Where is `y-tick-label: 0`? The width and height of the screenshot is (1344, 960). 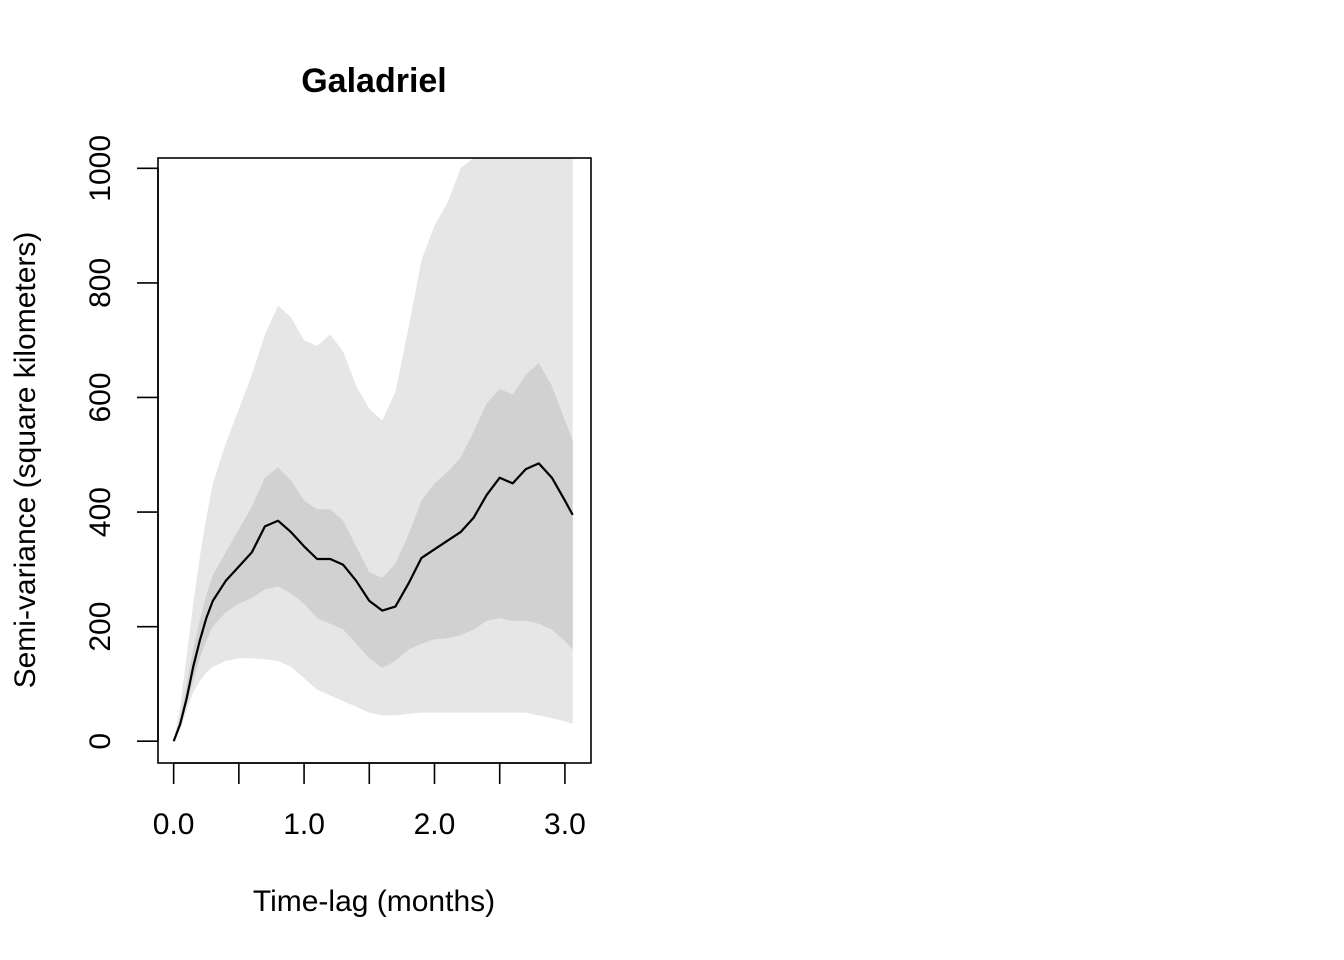 y-tick-label: 0 is located at coordinates (100, 741).